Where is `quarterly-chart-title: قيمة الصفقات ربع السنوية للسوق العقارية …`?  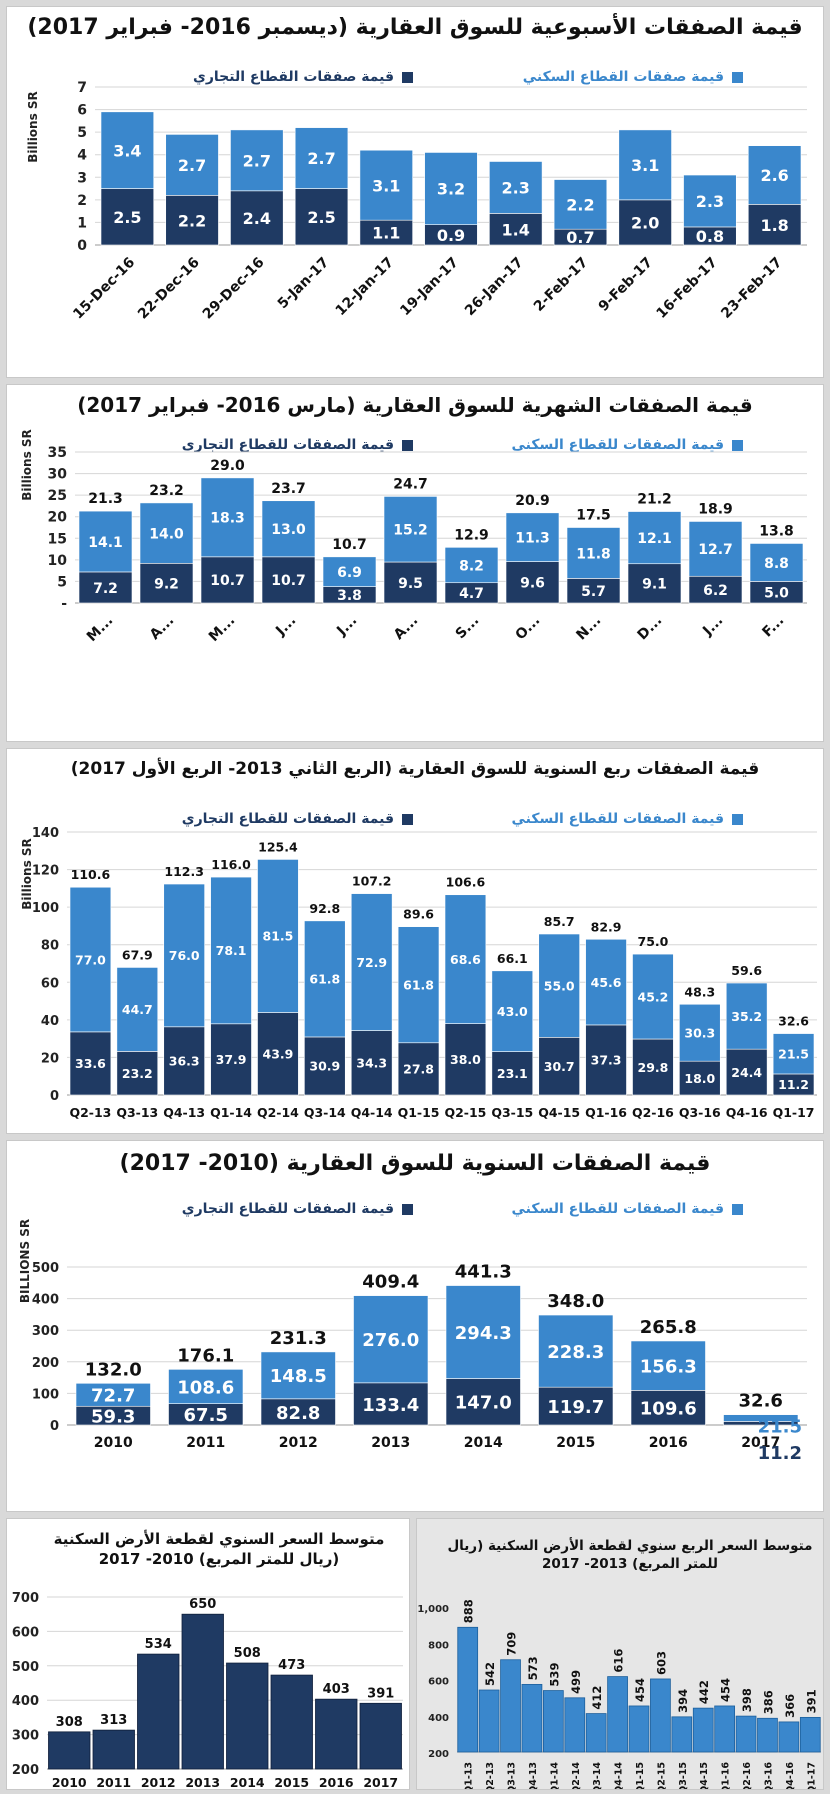
quarterly-chart-title: قيمة الصفقات ربع السنوية للسوق العقارية … is located at coordinates (415, 769).